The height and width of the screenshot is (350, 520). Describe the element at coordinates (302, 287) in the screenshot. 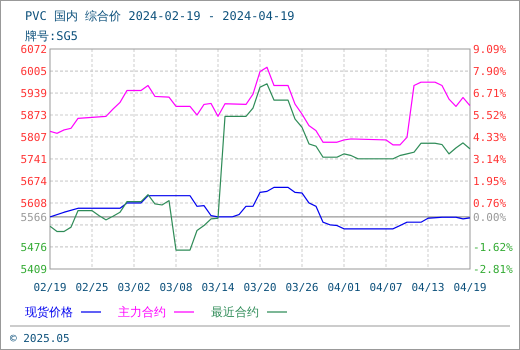

I see `x-tick-label: 03/26` at that location.